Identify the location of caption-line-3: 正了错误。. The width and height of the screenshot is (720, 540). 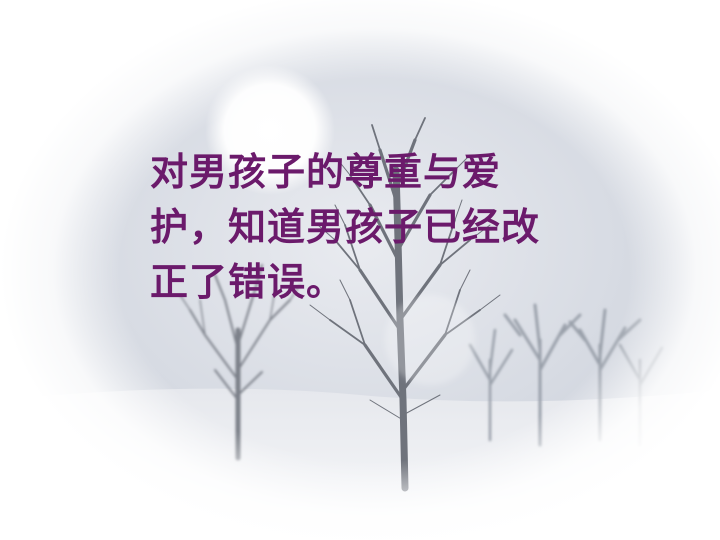
(248, 282).